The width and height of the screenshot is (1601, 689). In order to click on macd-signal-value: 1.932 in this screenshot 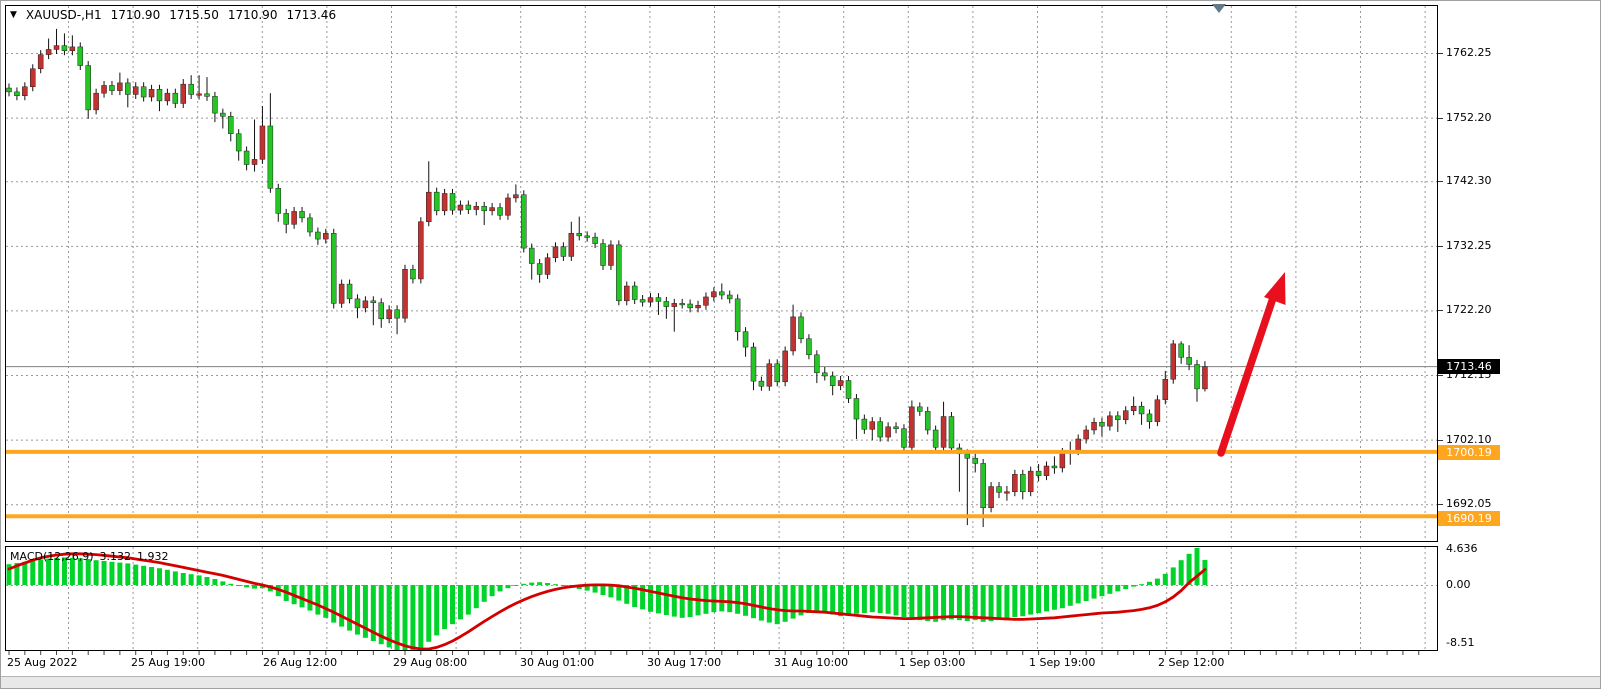, I will do `click(153, 556)`.